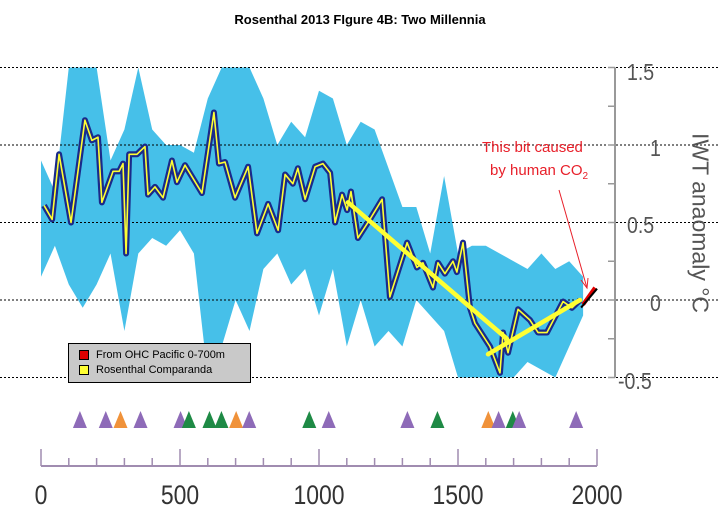 Image resolution: width=720 pixels, height=520 pixels. I want to click on x-tick-label: 1000, so click(319, 495).